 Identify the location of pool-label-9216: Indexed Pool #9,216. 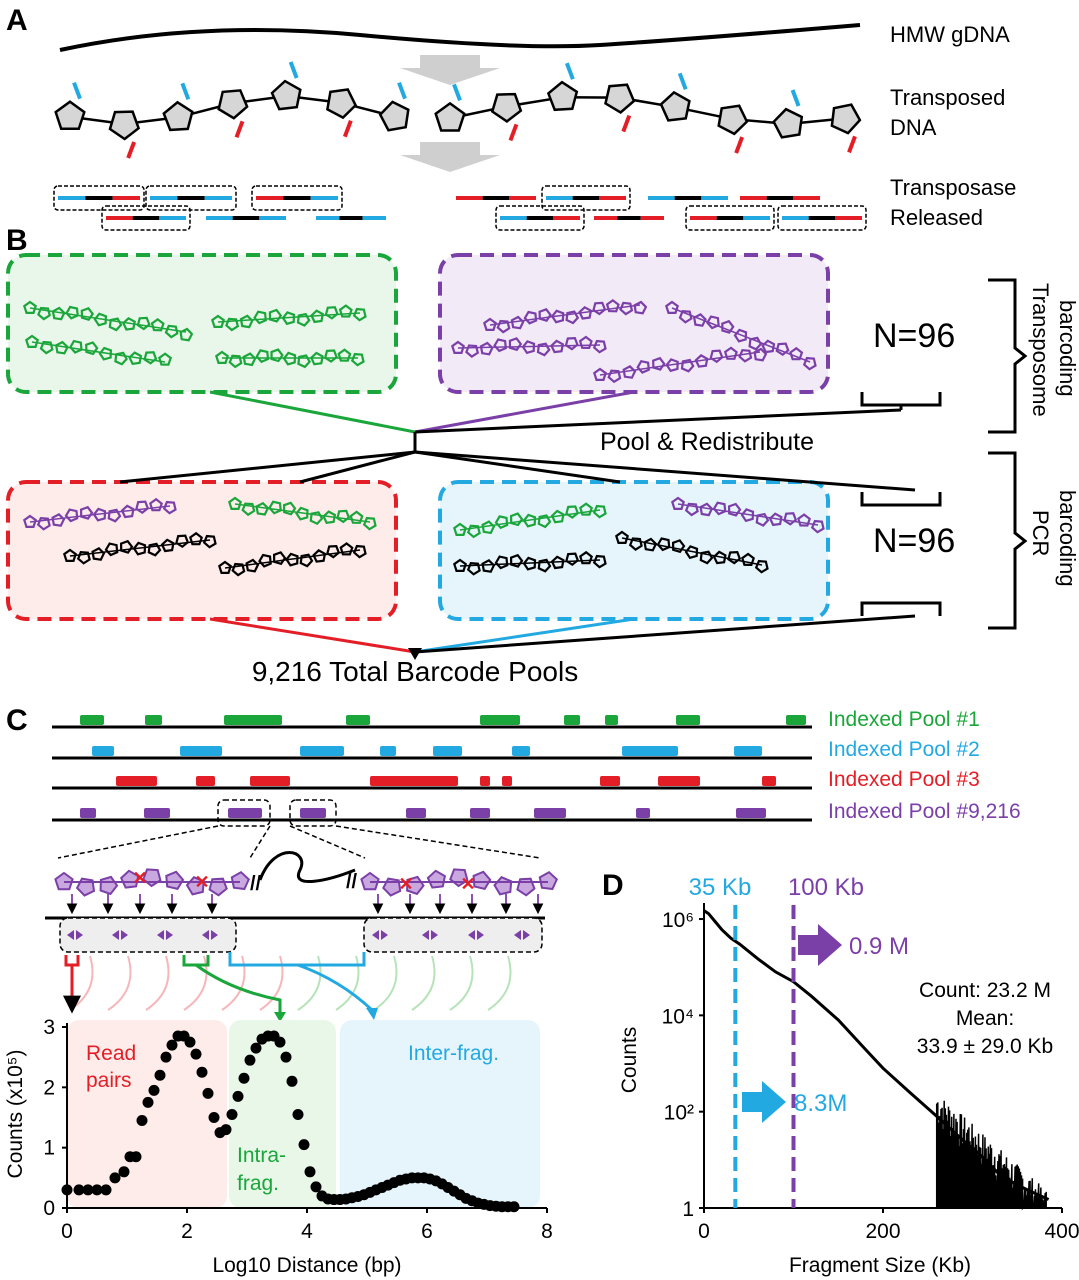
(924, 811).